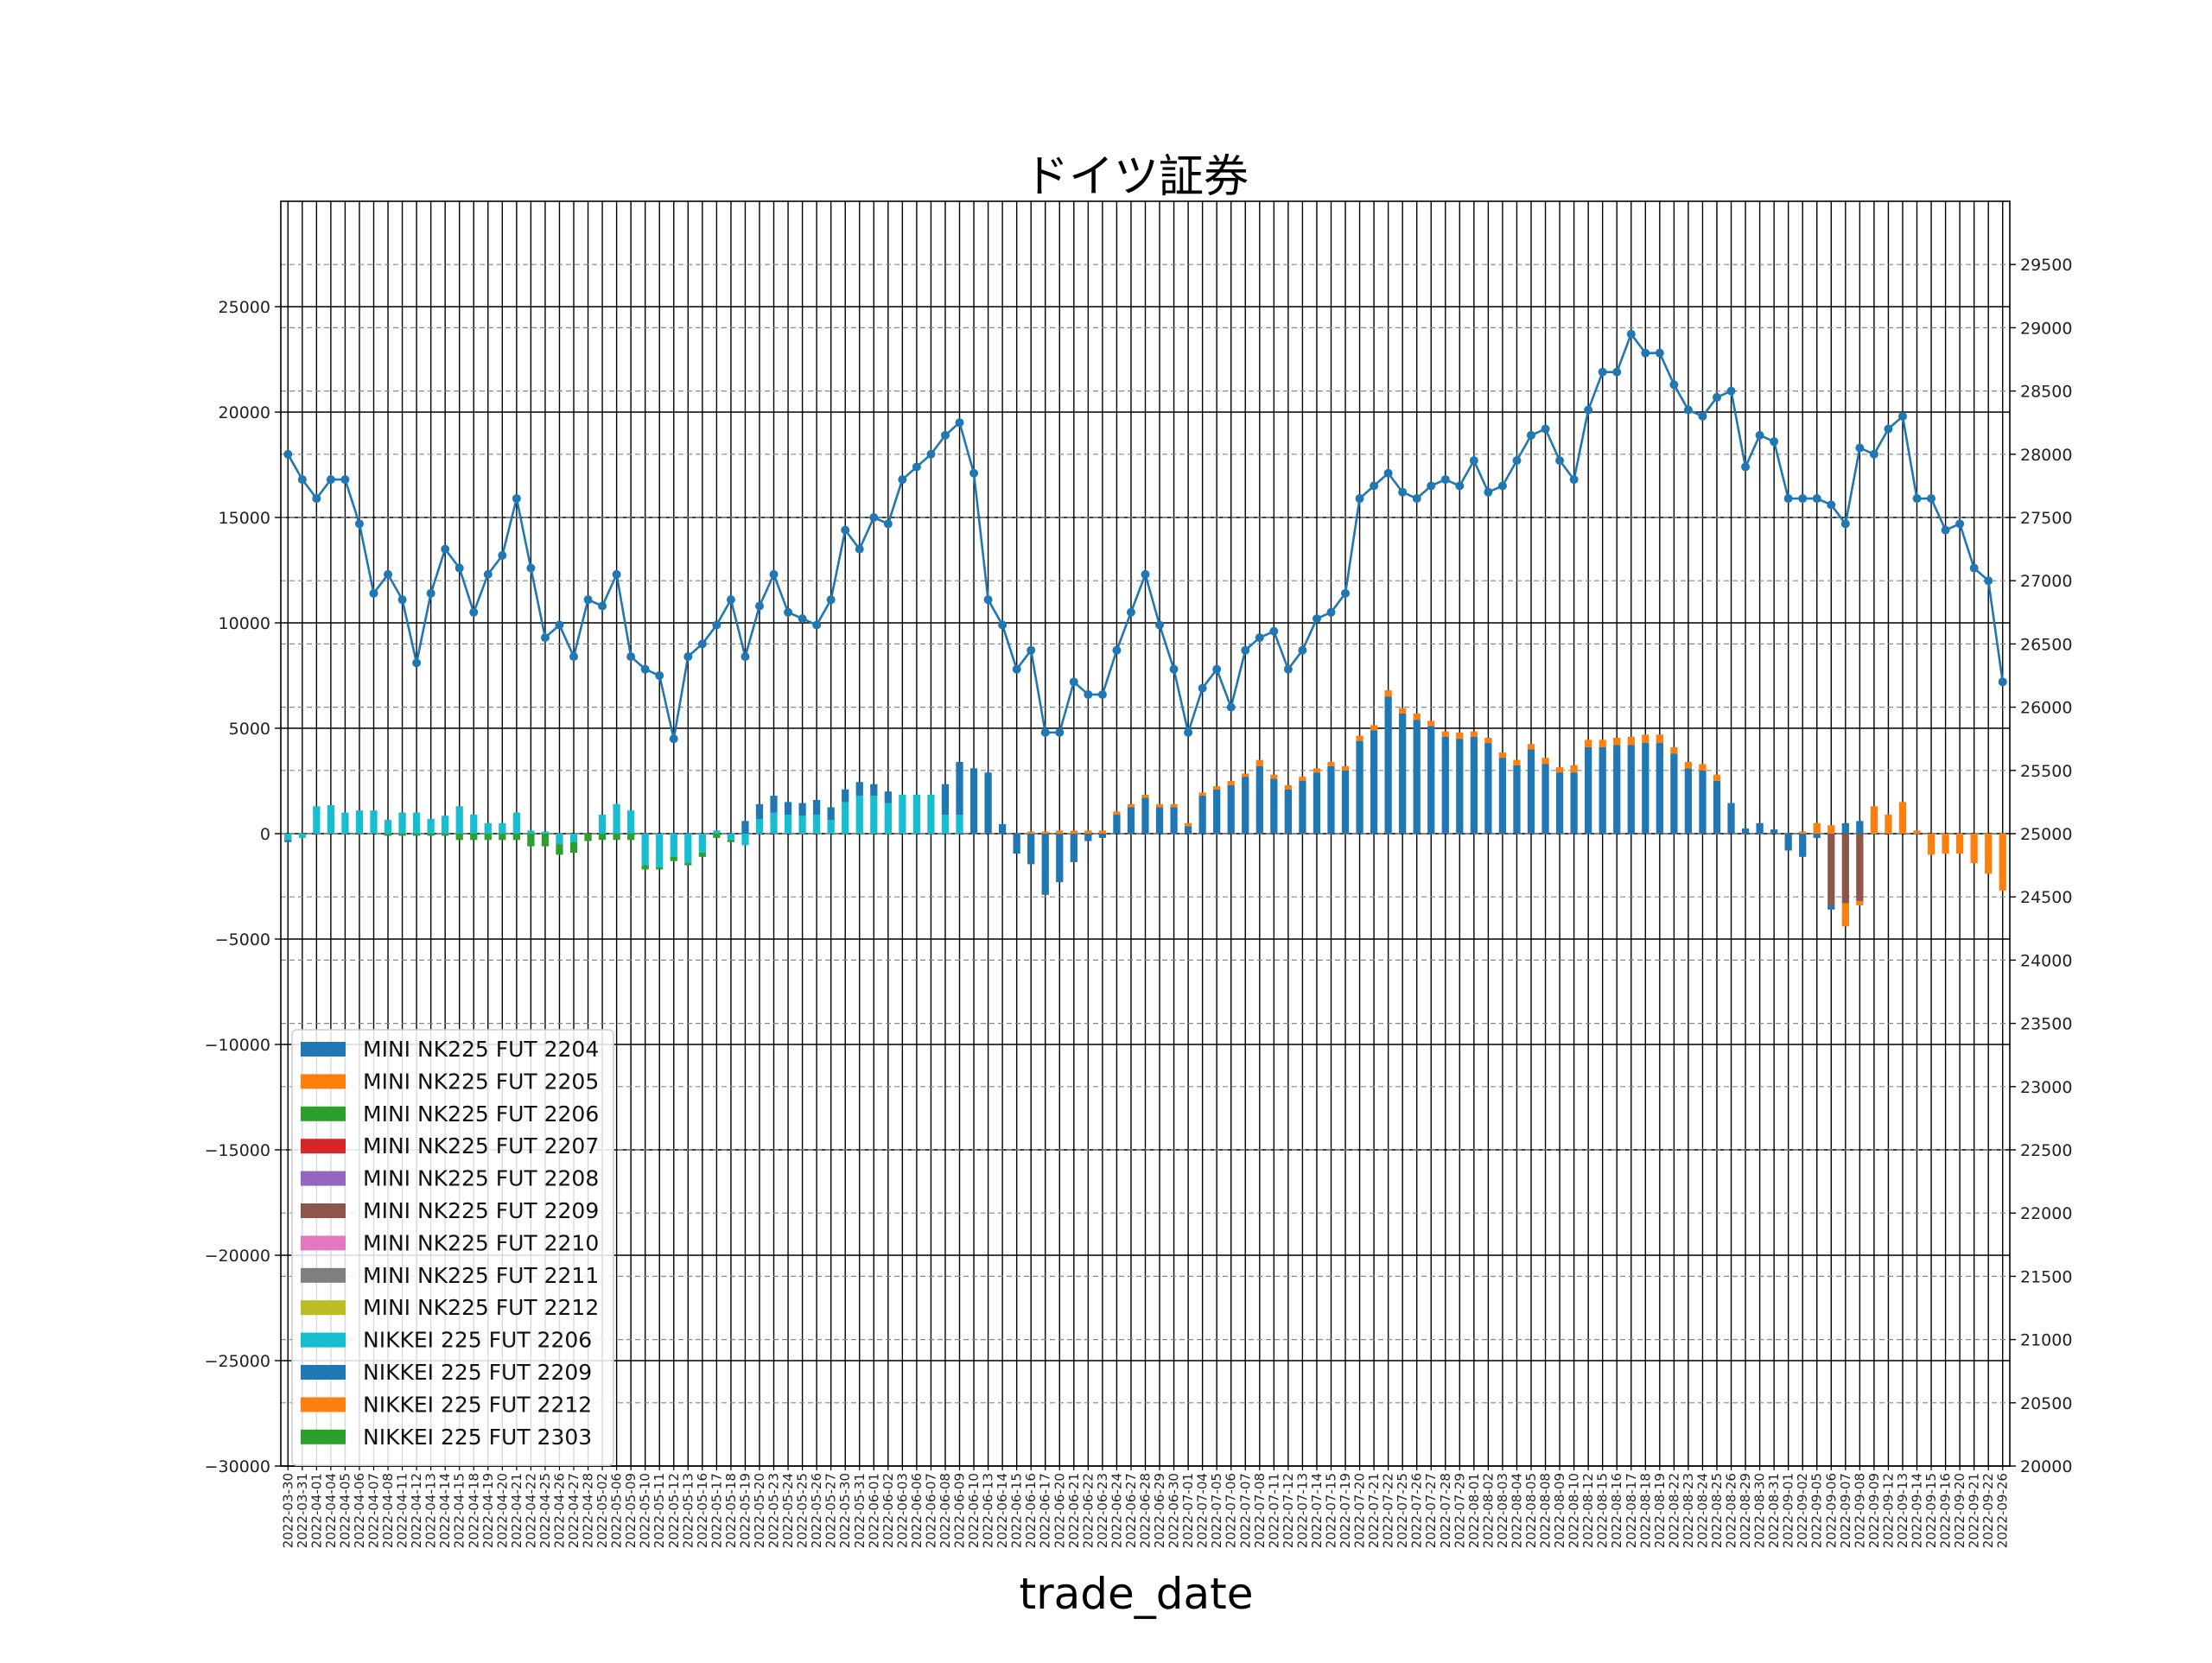 This screenshot has width=2212, height=1663. What do you see at coordinates (244, 519) in the screenshot?
I see `y-tick-label: 15000` at bounding box center [244, 519].